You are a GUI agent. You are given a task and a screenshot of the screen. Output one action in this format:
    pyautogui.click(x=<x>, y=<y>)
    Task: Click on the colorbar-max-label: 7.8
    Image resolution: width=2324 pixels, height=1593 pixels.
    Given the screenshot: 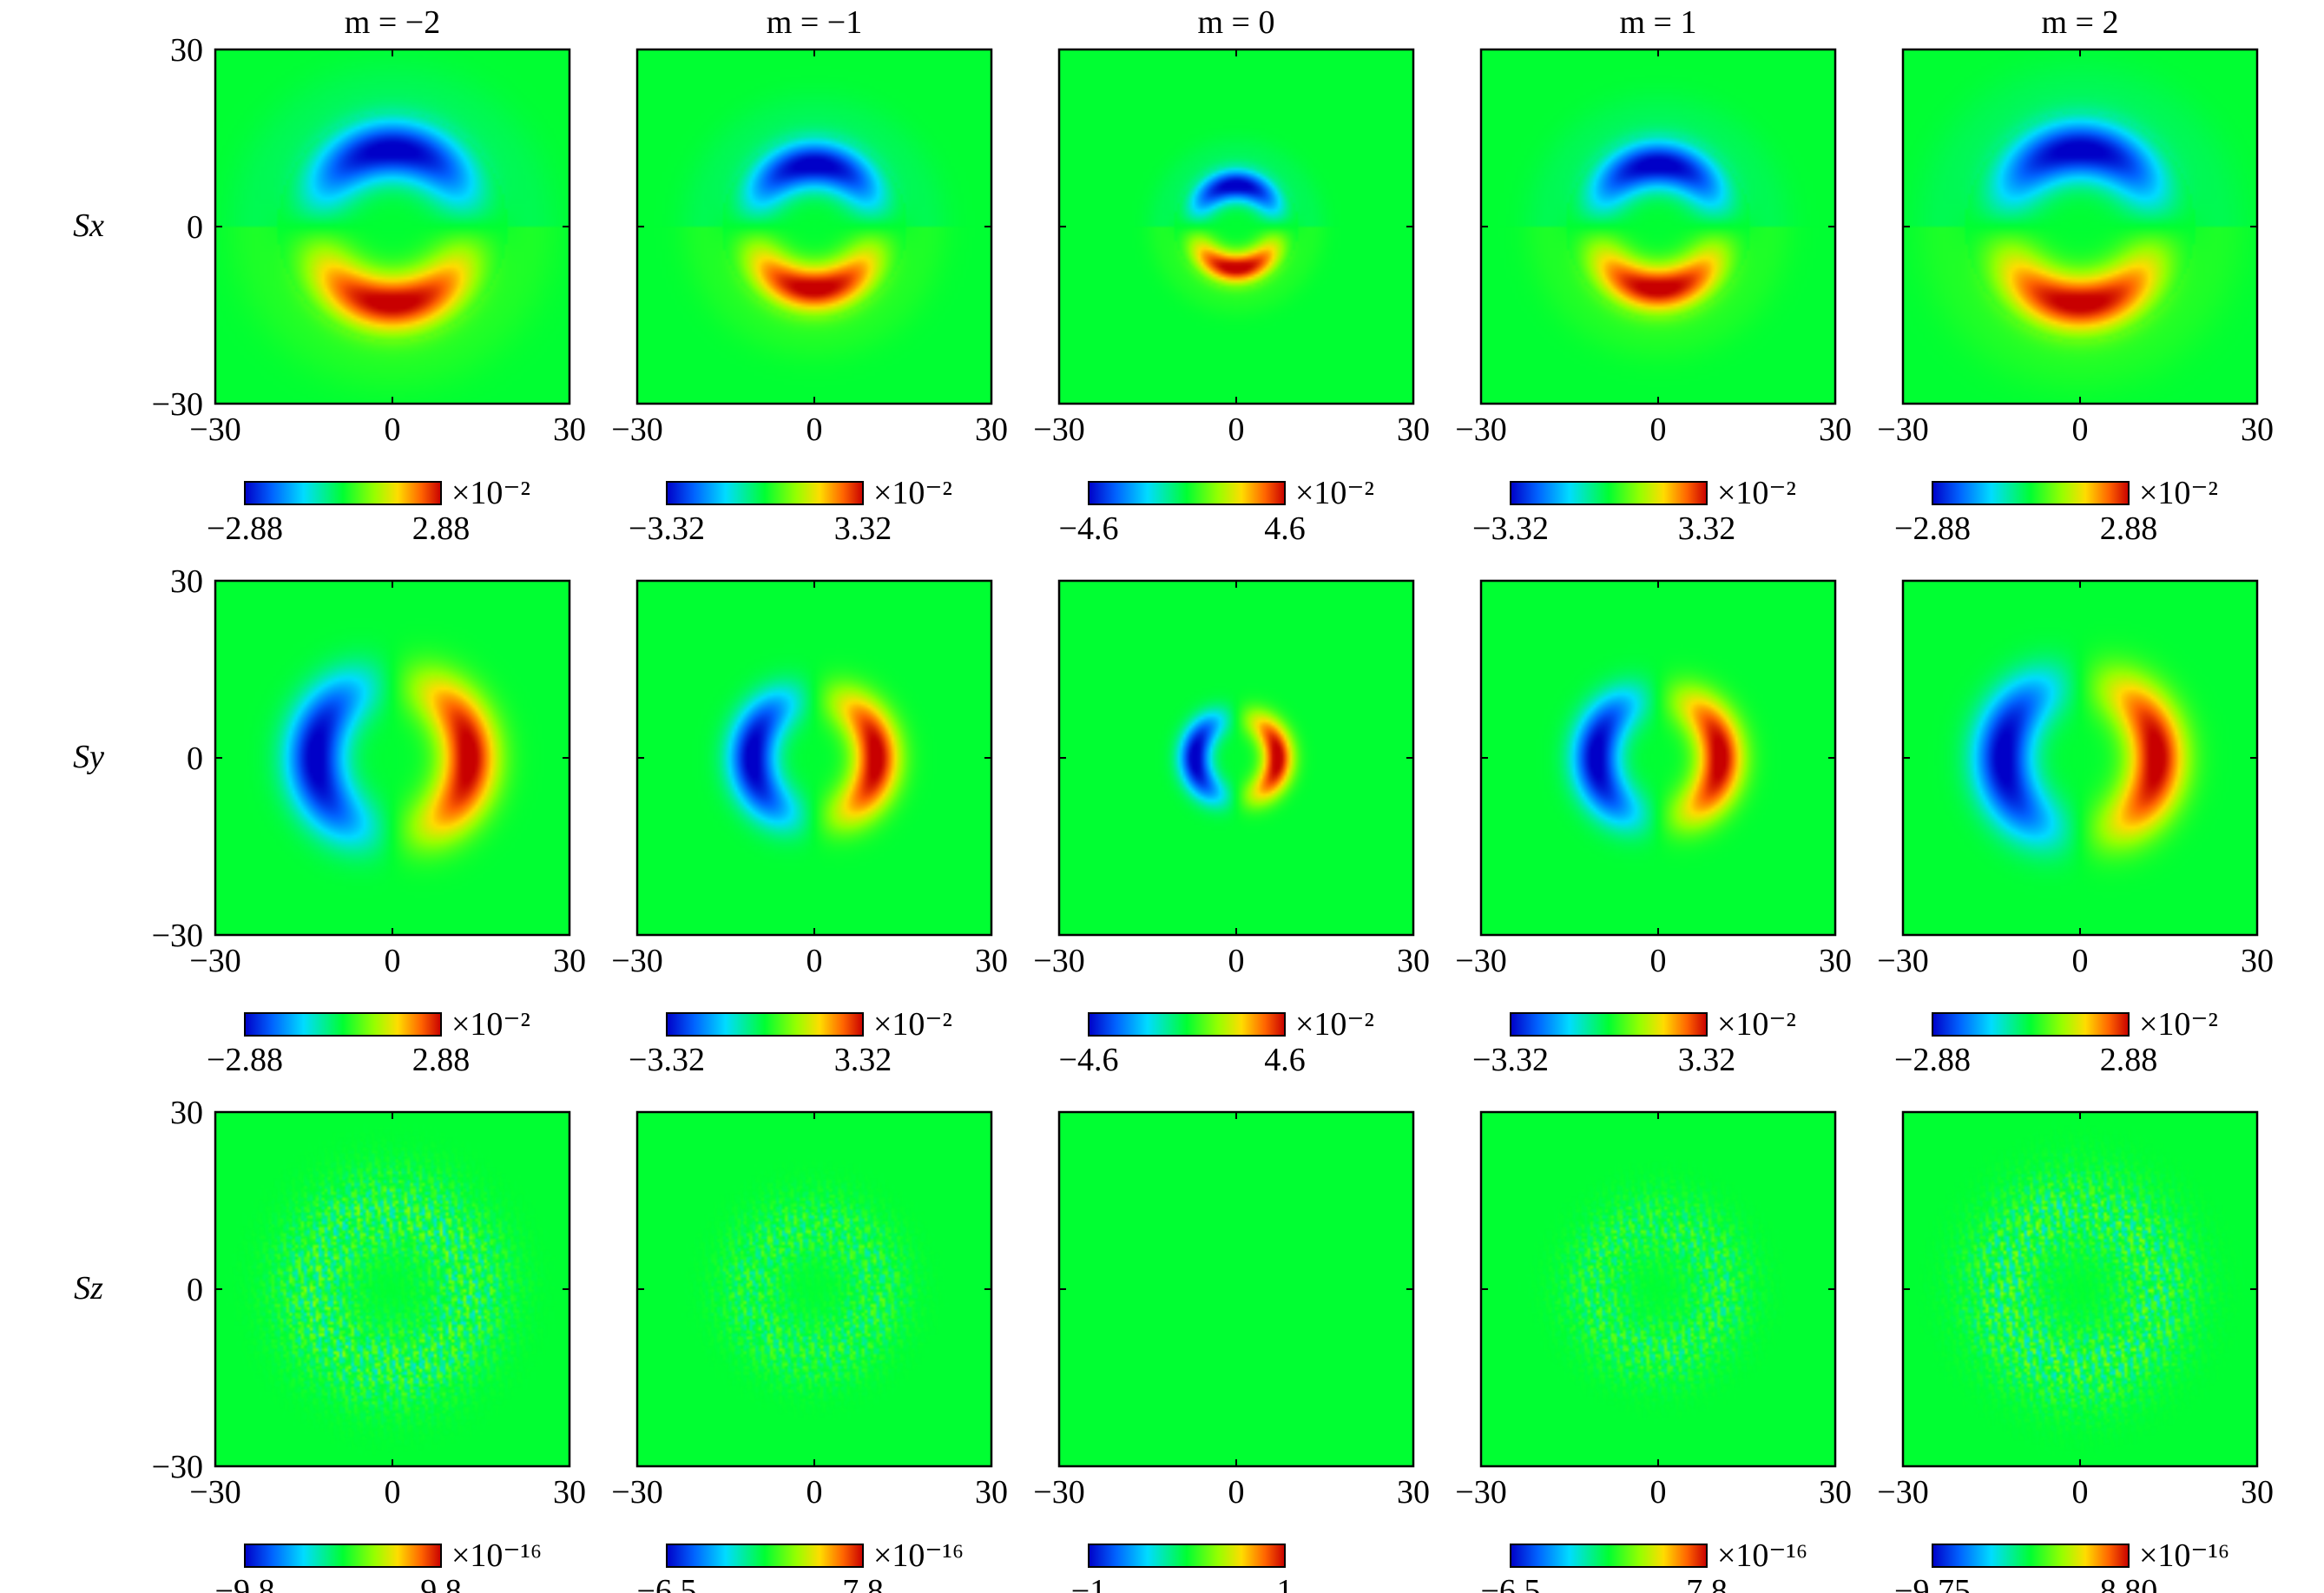 What is the action you would take?
    pyautogui.click(x=863, y=1583)
    